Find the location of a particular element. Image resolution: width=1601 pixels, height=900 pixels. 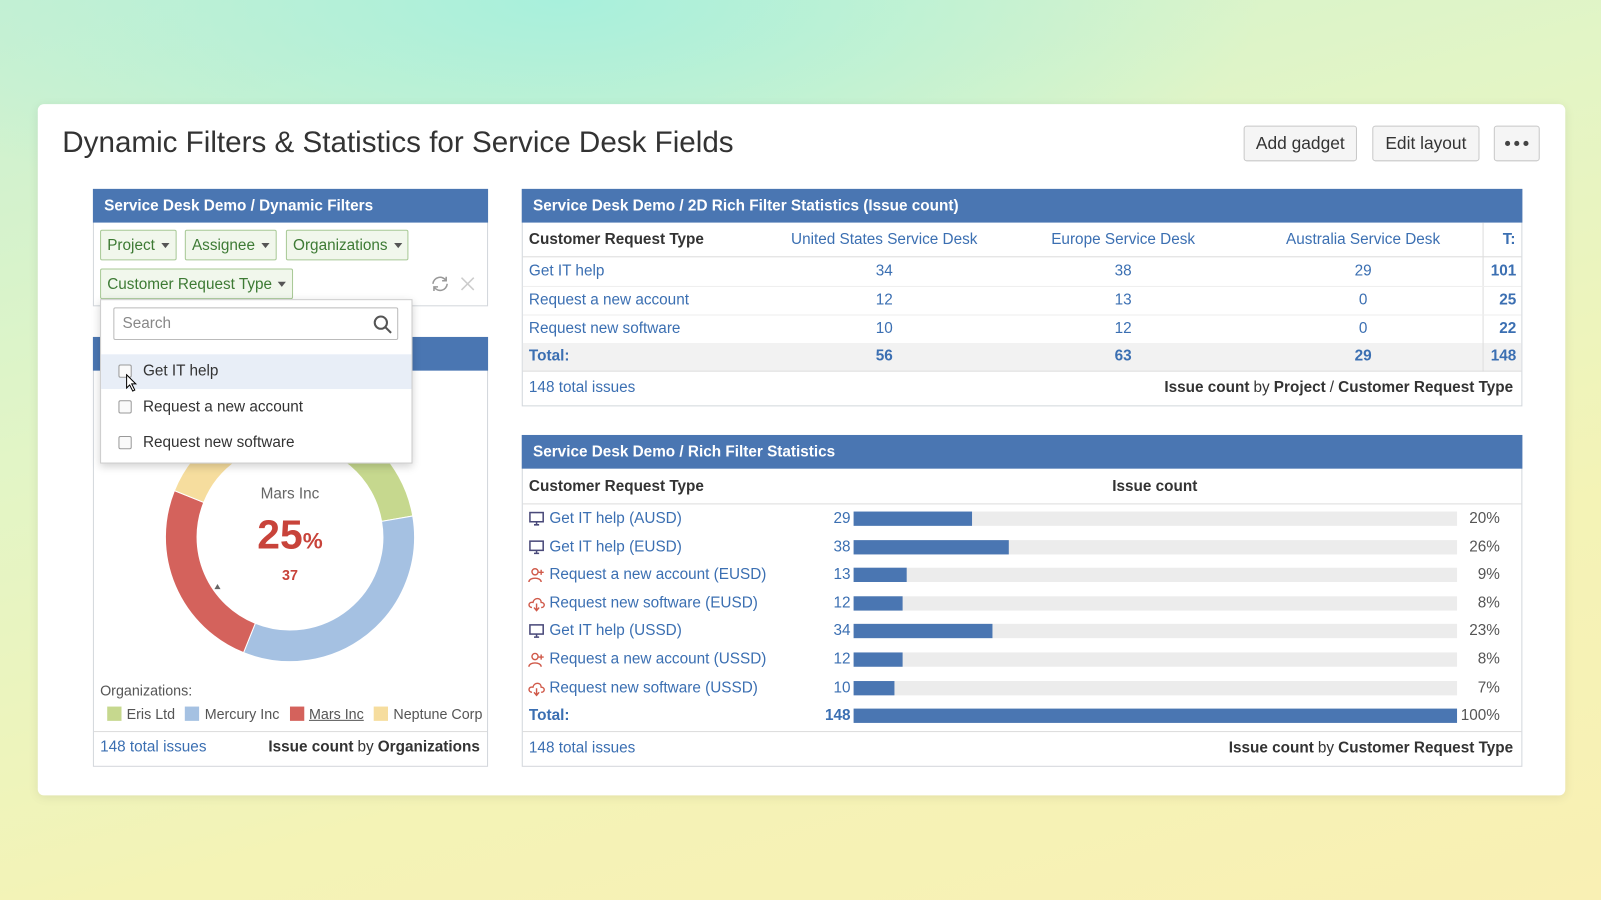

footer-summary: Issue count by Customer Request Type is located at coordinates (1371, 748).